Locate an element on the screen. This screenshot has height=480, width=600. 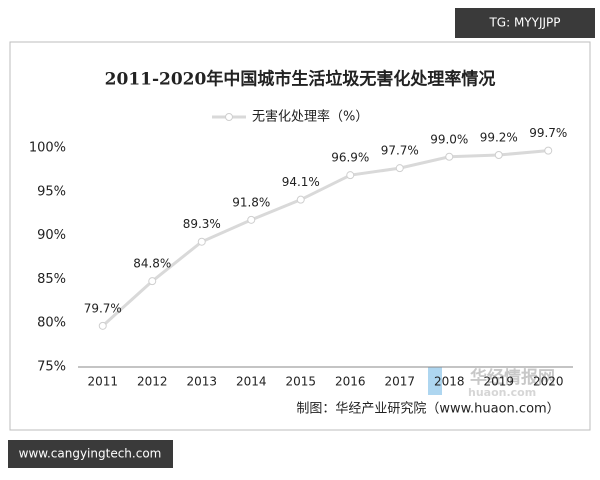
watermark-title: 华经情报网 is located at coordinates (512, 377).